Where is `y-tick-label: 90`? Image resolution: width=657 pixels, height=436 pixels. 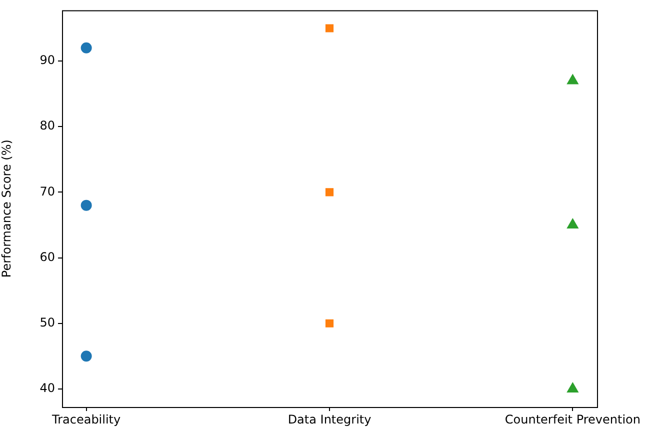
y-tick-label: 90 is located at coordinates (47, 60).